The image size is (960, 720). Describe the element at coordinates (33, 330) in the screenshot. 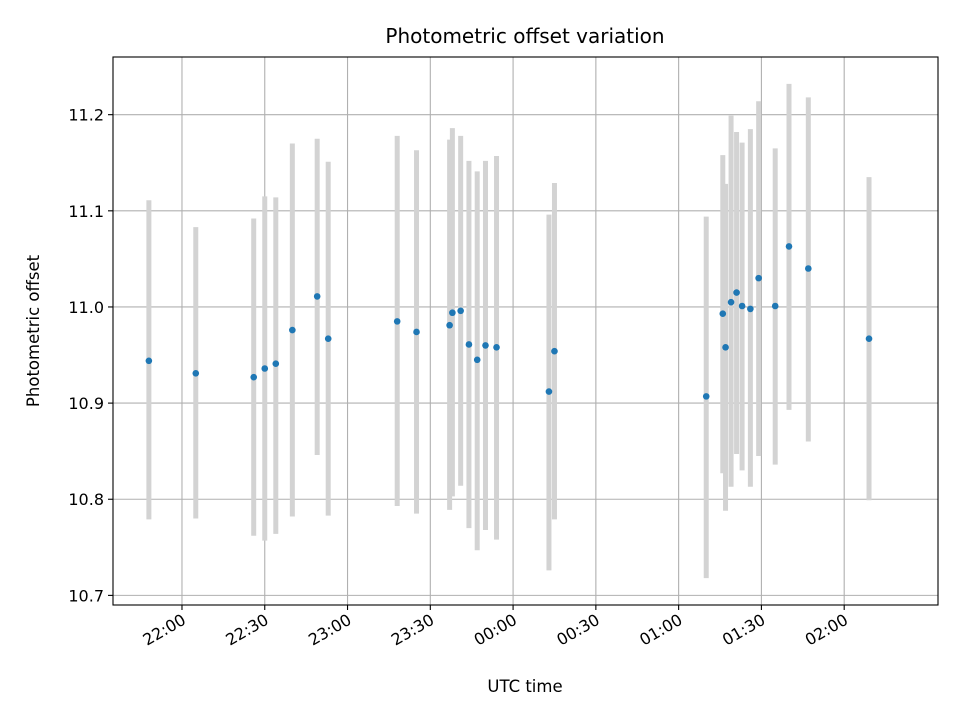

I see `y-axis-title: Photometric offset` at that location.